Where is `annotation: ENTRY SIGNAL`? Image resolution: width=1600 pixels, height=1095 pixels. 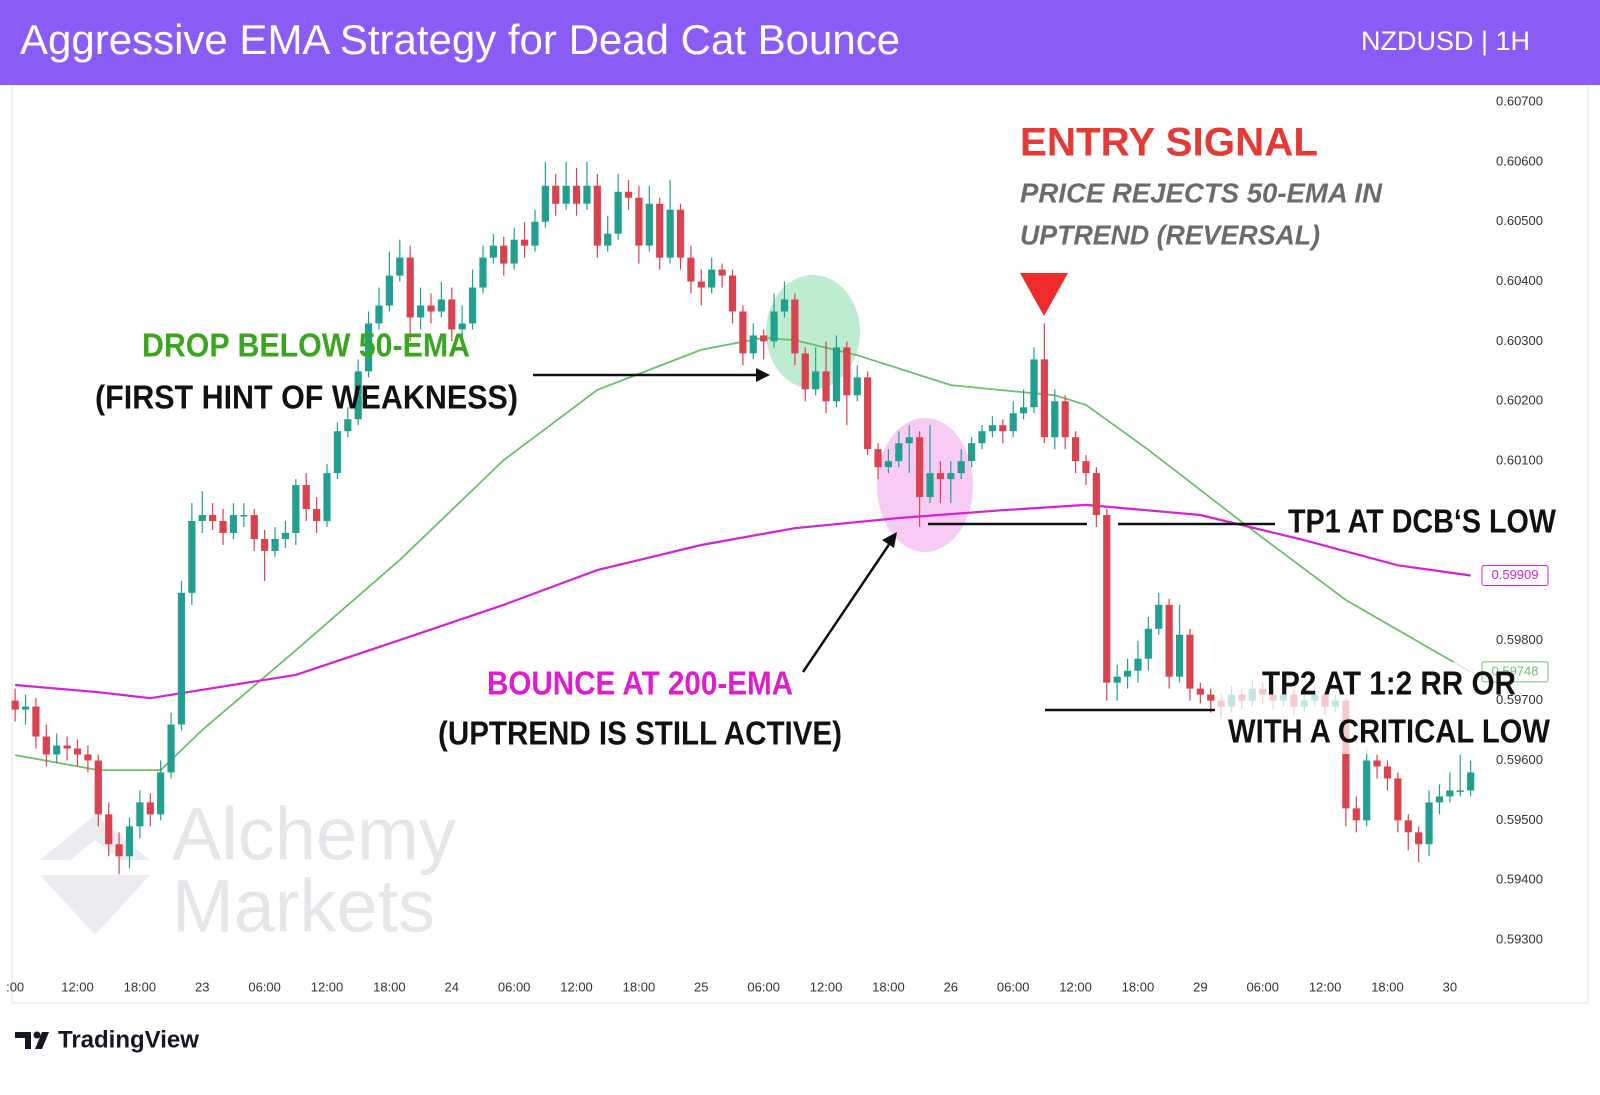 annotation: ENTRY SIGNAL is located at coordinates (1169, 143).